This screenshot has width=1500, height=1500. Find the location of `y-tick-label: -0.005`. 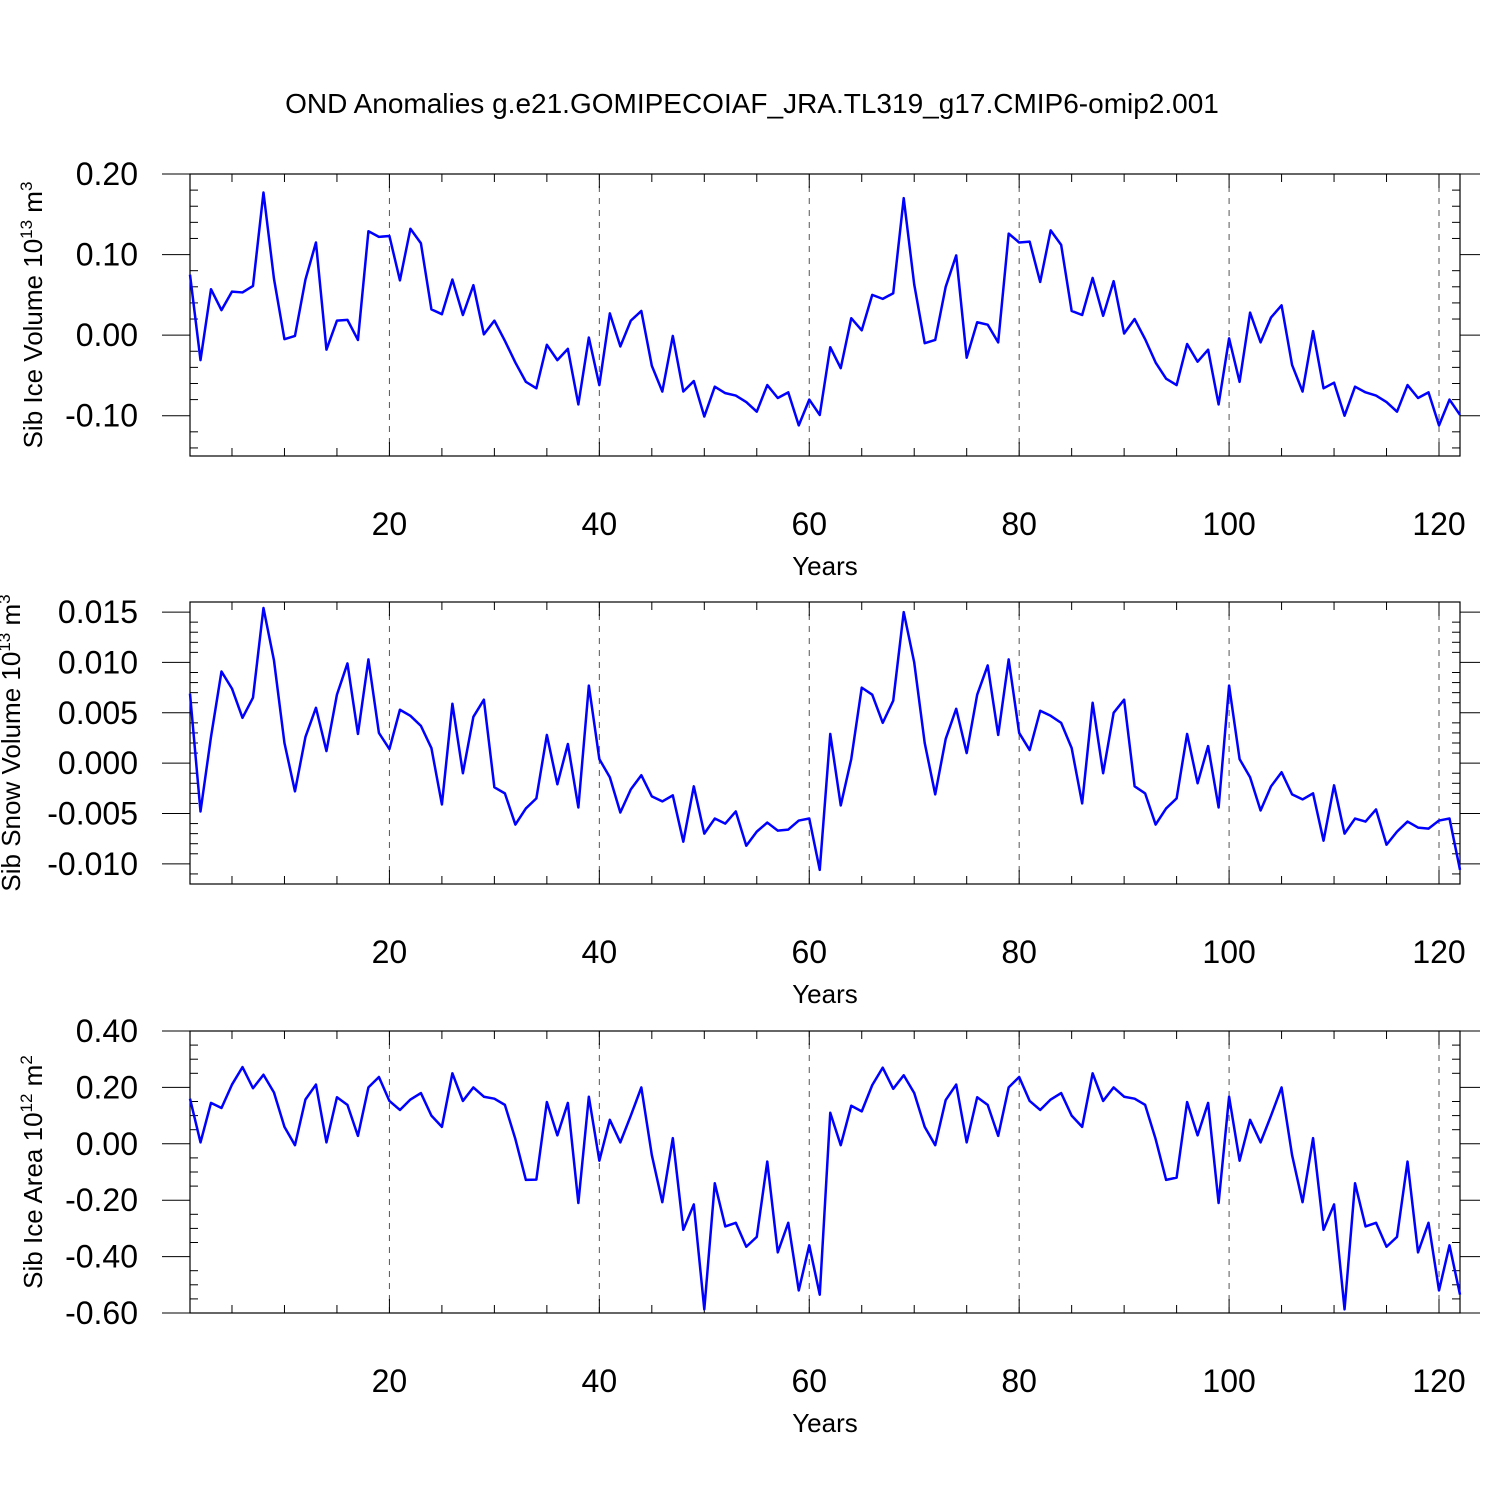

y-tick-label: -0.005 is located at coordinates (92, 814).